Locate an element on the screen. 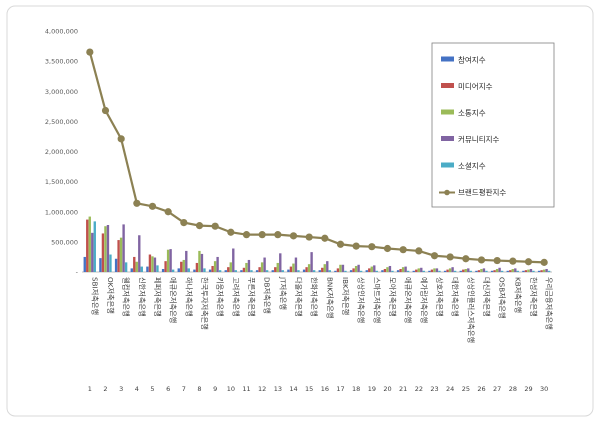  x-rank-label: 11 is located at coordinates (246, 389).